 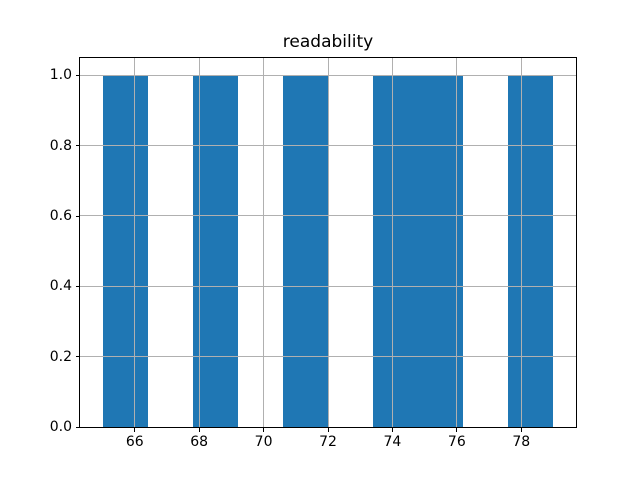 What do you see at coordinates (328, 42) in the screenshot?
I see `chart-title: readability` at bounding box center [328, 42].